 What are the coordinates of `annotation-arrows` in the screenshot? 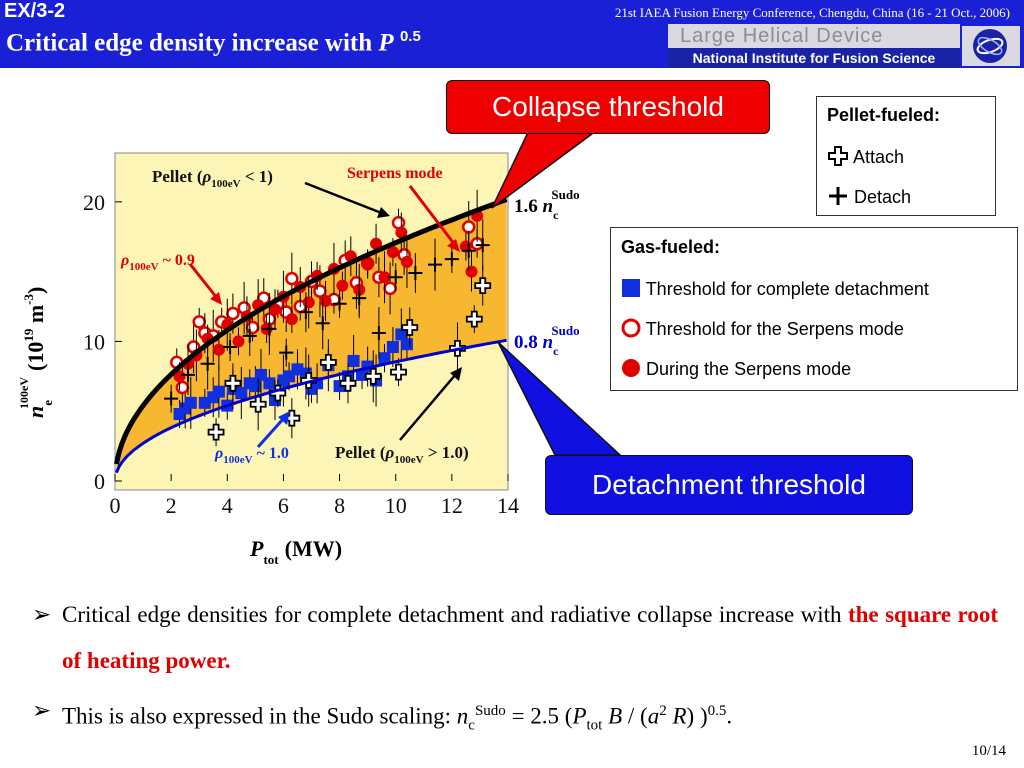 It's located at (325, 315).